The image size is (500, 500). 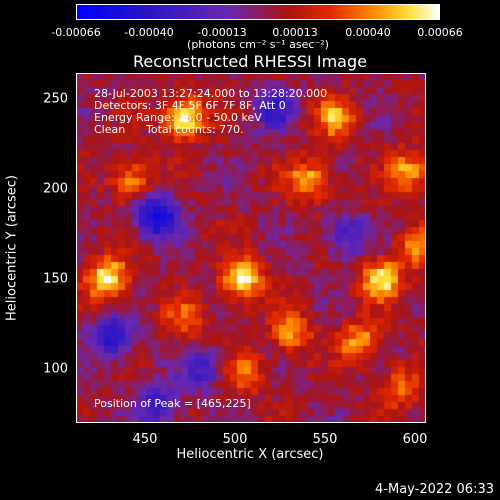 What do you see at coordinates (415, 439) in the screenshot?
I see `x-tick-label: 600` at bounding box center [415, 439].